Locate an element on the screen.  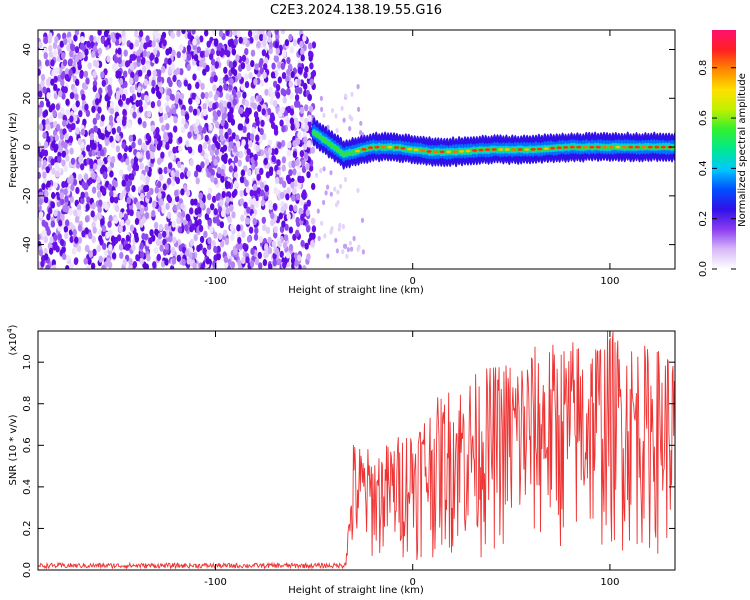
snr-y-label: SNR (10 * v/v) is located at coordinates (13, 449).